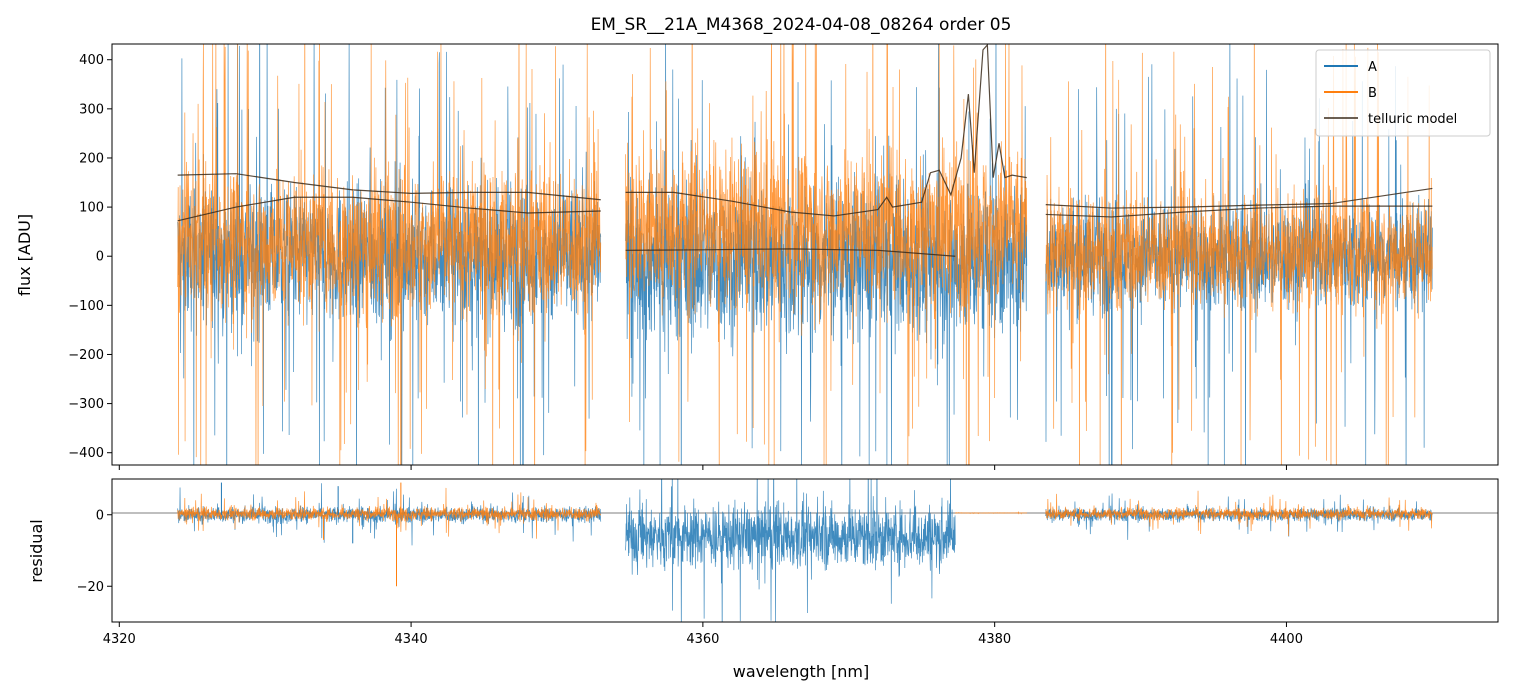 This screenshot has width=1513, height=696. Describe the element at coordinates (411, 639) in the screenshot. I see `x-tick-label: 4340` at that location.